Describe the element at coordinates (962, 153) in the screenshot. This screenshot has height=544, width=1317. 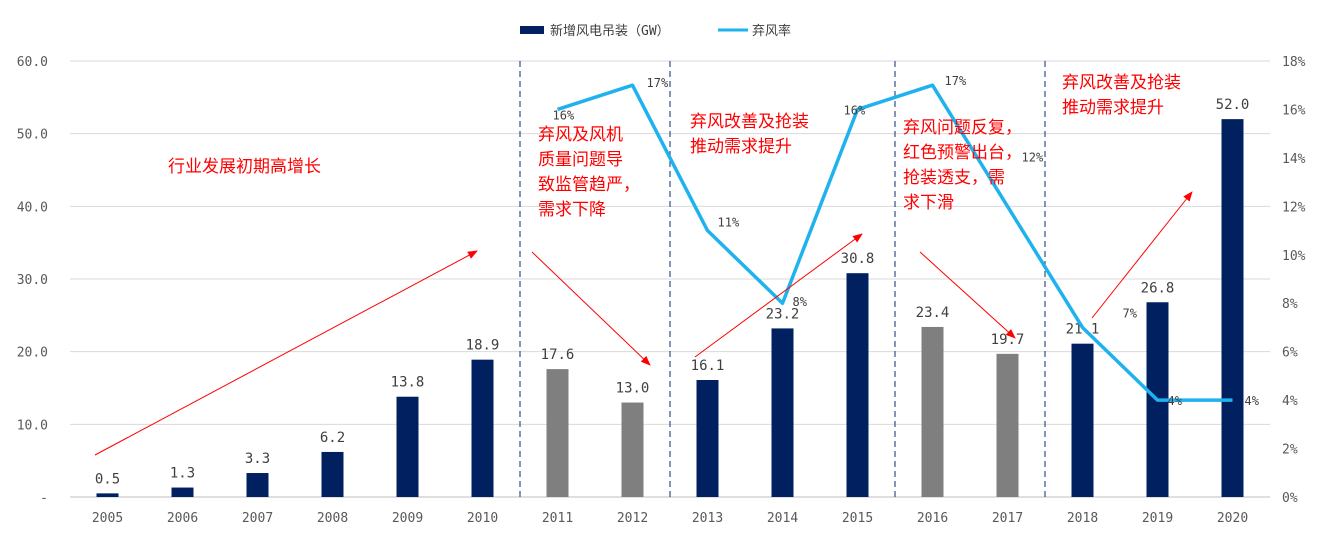
I see `annotation-text: 红色预警出台，` at that location.